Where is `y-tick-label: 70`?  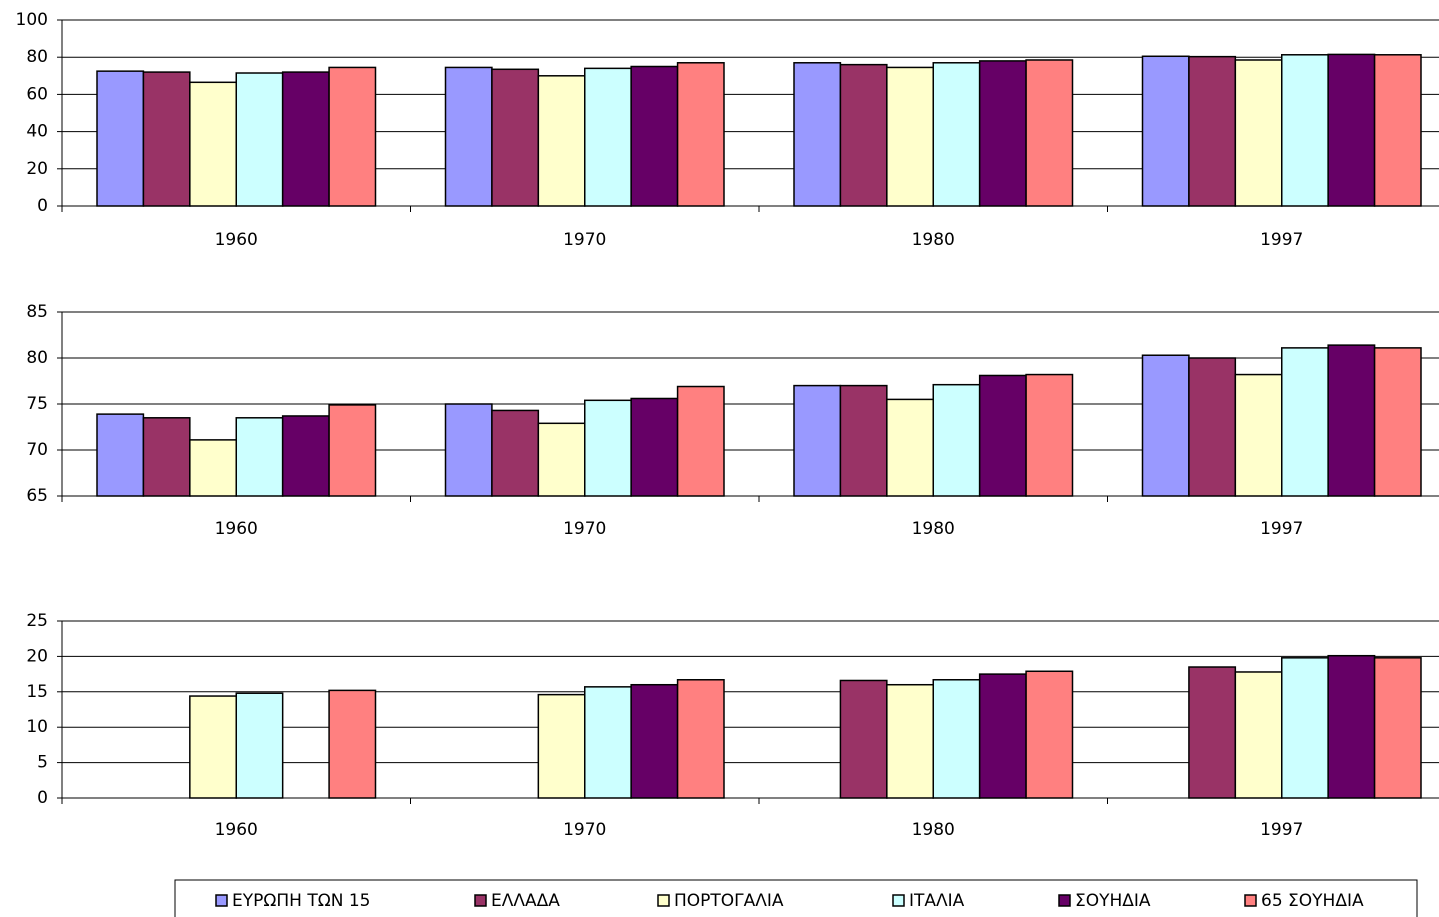 y-tick-label: 70 is located at coordinates (37, 450).